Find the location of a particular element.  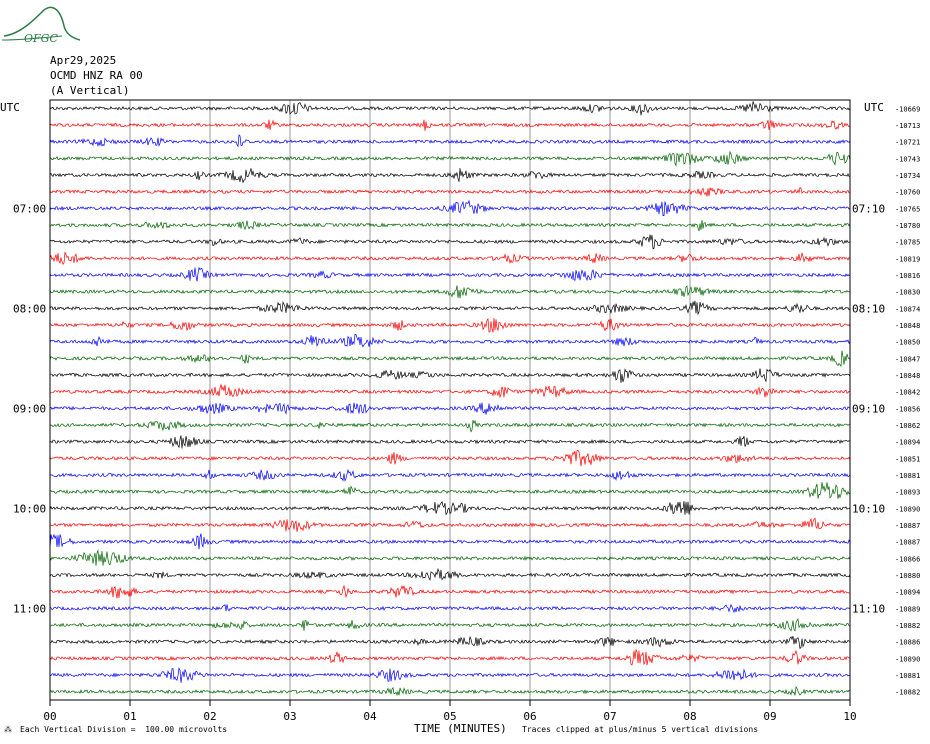

left-time-label: 09:00 is located at coordinates (29, 408).